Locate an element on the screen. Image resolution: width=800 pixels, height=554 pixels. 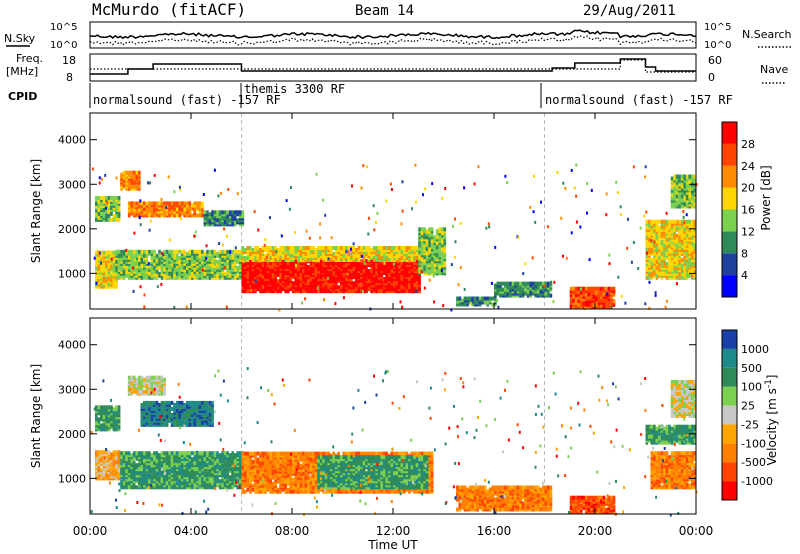
cpid-segment-3: normalsound (fast) -157 RF is located at coordinates (639, 100).